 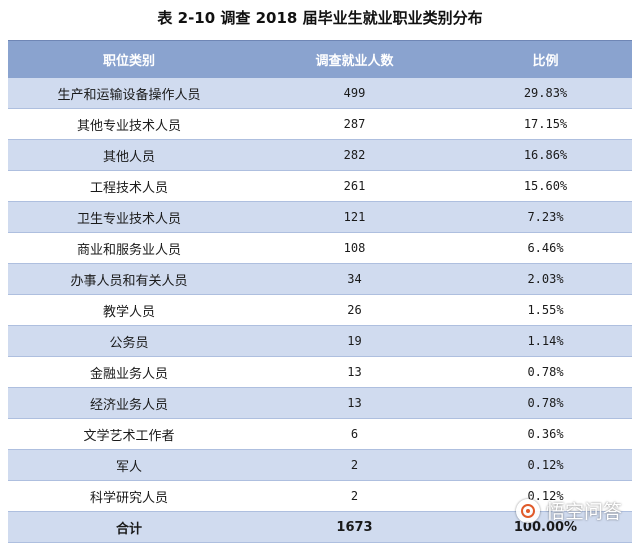 What do you see at coordinates (354, 248) in the screenshot?
I see `cell-count: 108` at bounding box center [354, 248].